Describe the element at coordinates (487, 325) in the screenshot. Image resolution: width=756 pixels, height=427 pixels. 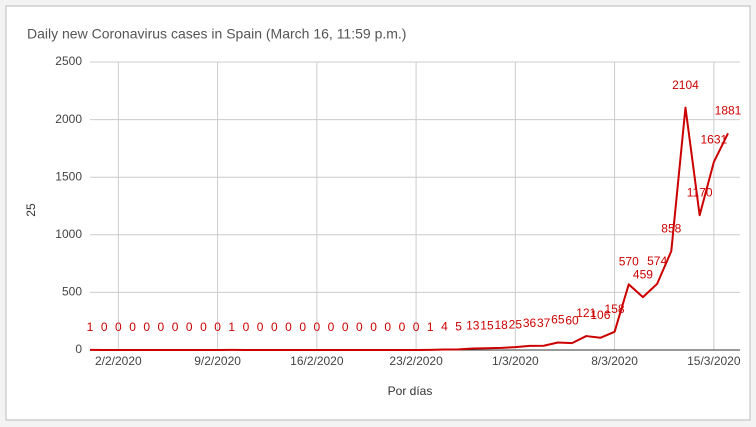
I see `data-label: 15` at that location.